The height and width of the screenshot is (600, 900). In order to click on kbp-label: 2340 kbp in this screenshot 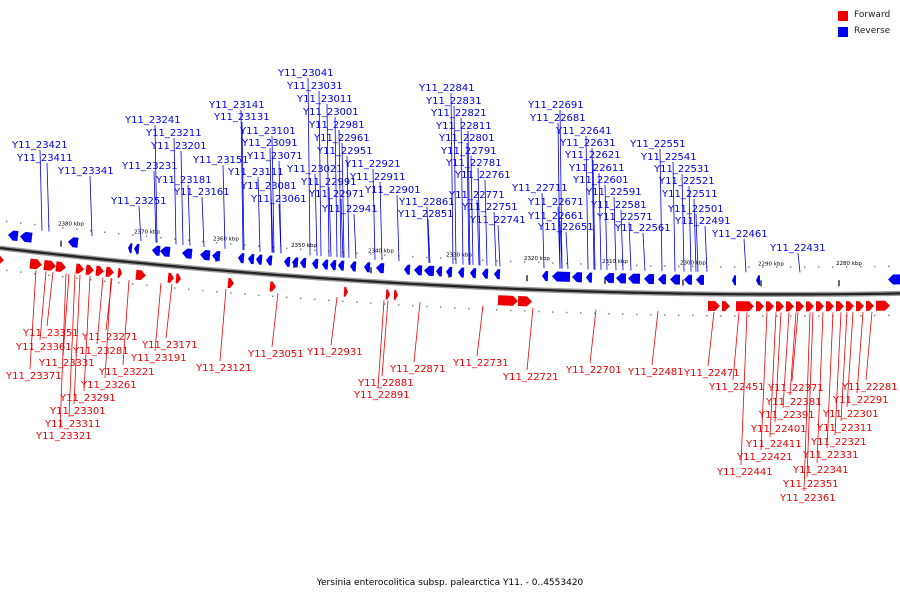, I will do `click(381, 251)`.